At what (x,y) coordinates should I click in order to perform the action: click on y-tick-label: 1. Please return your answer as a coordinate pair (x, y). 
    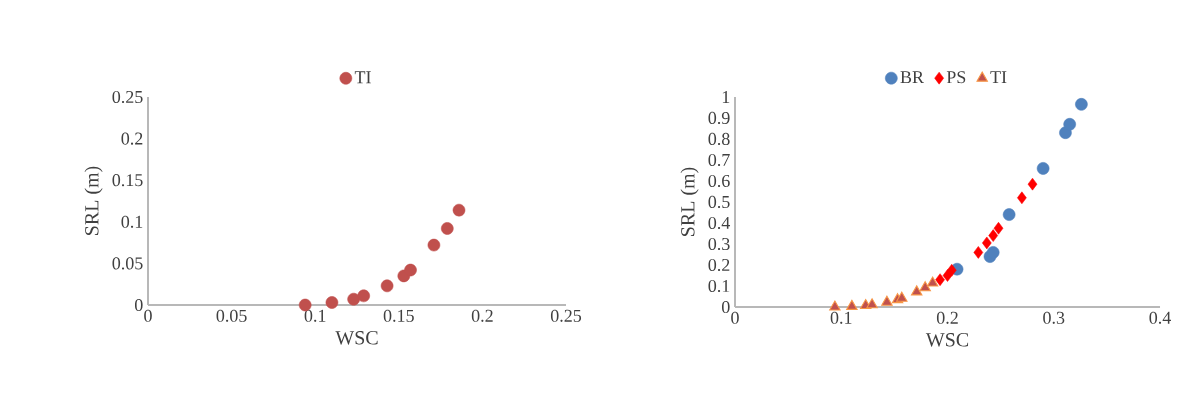
    Looking at the image, I should click on (726, 97).